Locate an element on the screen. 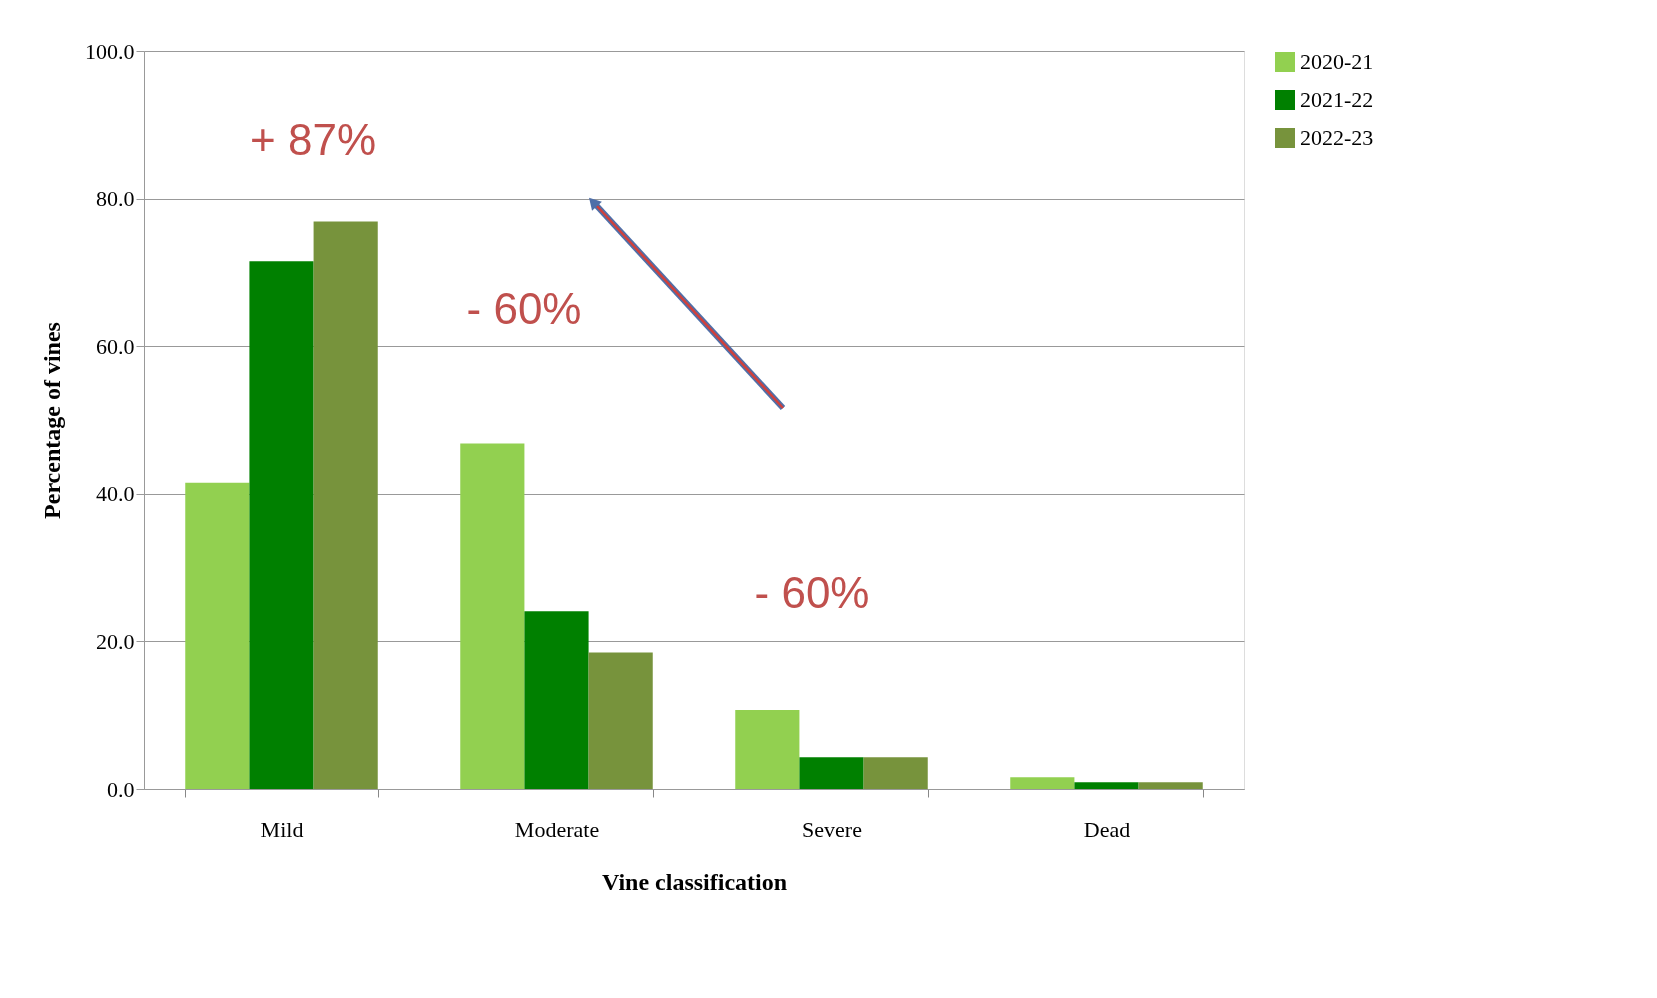 This screenshot has width=1657, height=998. annotation: + 87% is located at coordinates (313, 139).